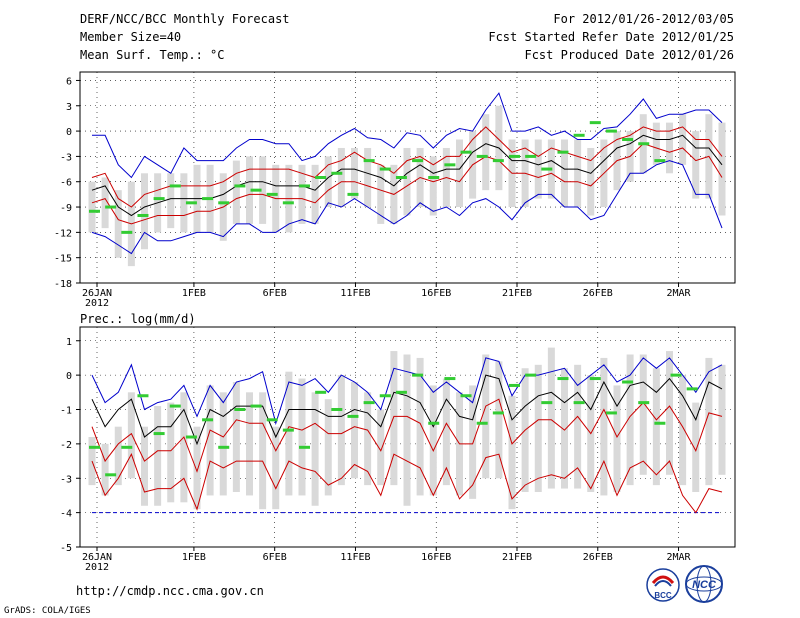 This screenshot has height=618, width=800. Describe the element at coordinates (663, 585) in the screenshot. I see `bcc-logo-icon: BCC` at that location.